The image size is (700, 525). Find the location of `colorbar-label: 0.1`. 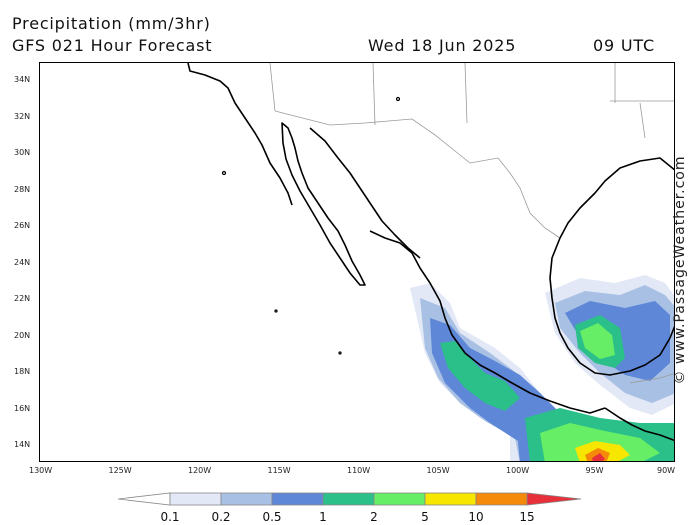

colorbar-label: 0.1 is located at coordinates (170, 517).